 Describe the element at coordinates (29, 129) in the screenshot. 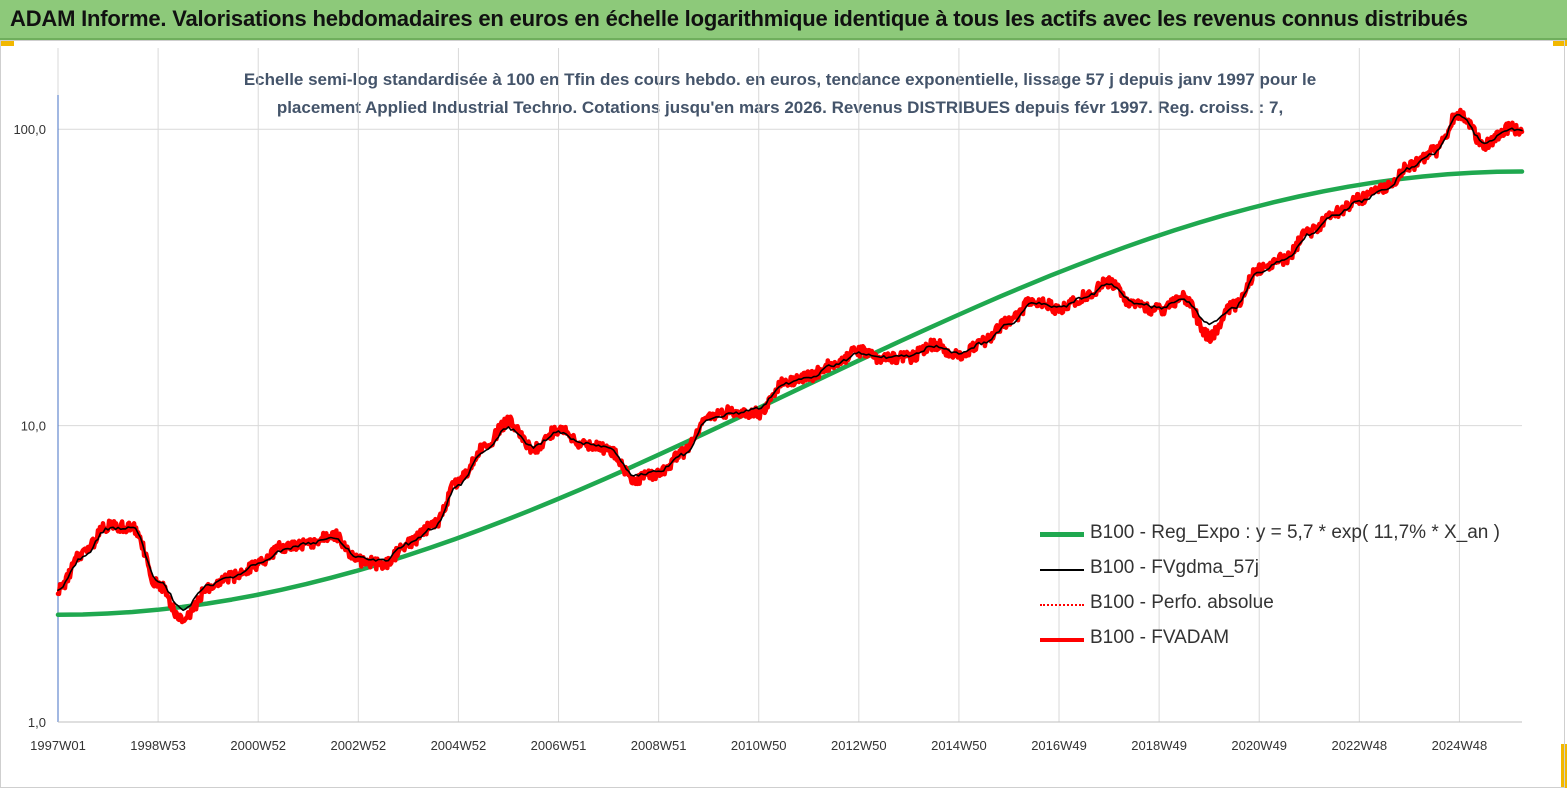

I see `y-tick-label: 100,0` at that location.